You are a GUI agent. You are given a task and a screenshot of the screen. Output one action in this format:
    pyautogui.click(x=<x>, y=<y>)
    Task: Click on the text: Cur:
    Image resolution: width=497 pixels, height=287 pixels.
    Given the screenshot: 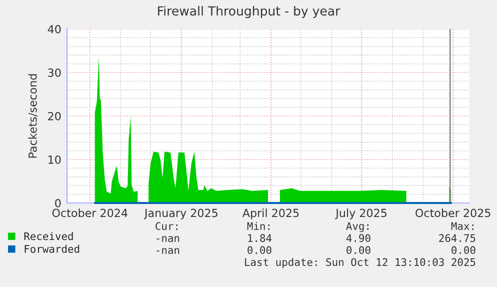 What is the action you would take?
    pyautogui.click(x=167, y=226)
    